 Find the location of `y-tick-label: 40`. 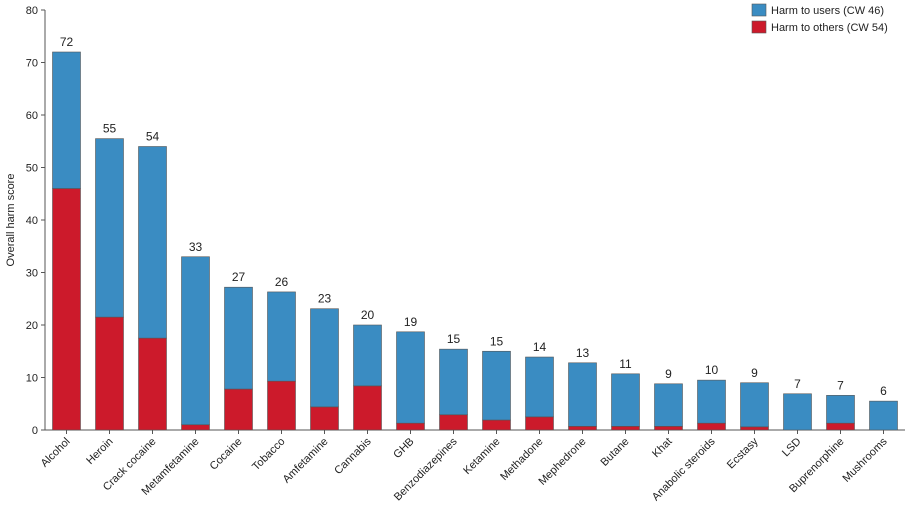

y-tick-label: 40 is located at coordinates (32, 221).